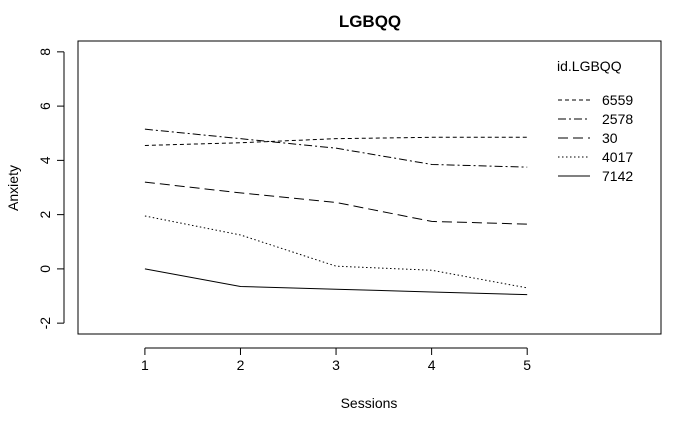 This screenshot has width=700, height=432. I want to click on chart-title: LGBQQ, so click(370, 21).